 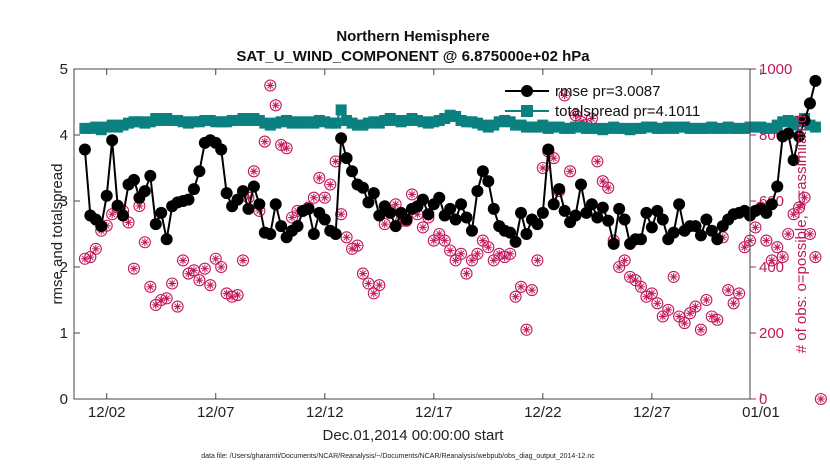 What do you see at coordinates (64, 69) in the screenshot?
I see `y-left-tick-label: 5` at bounding box center [64, 69].